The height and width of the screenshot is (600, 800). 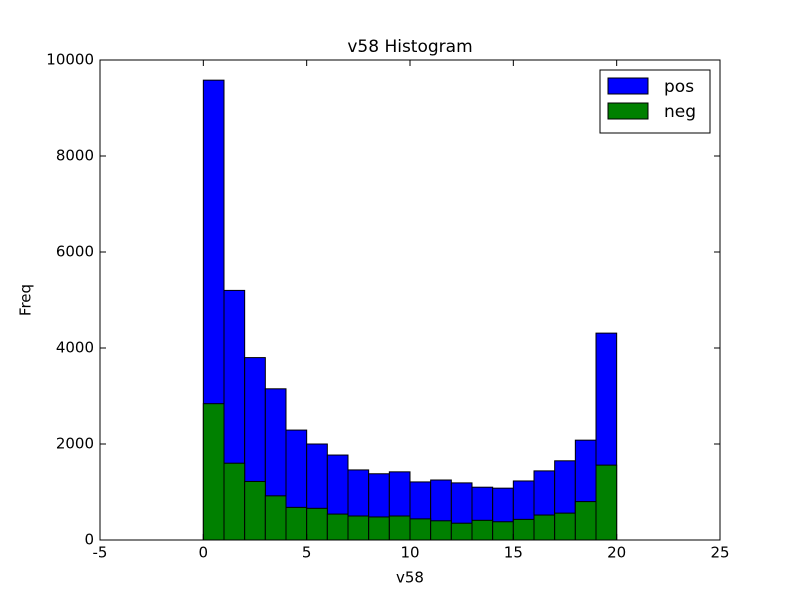 I want to click on chart-title: v58 Histogram, so click(x=409, y=47).